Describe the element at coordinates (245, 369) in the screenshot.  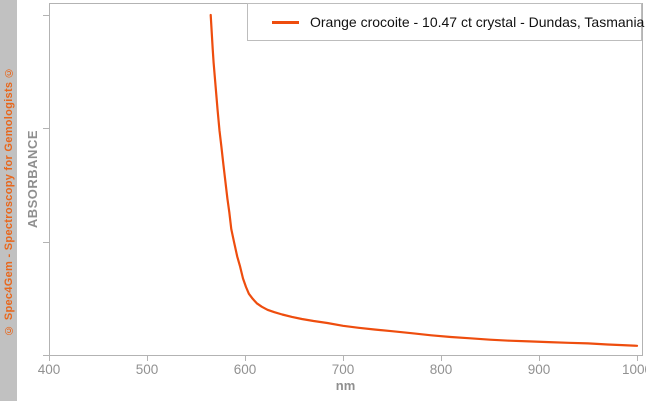
I see `x-tick-label: 600` at that location.